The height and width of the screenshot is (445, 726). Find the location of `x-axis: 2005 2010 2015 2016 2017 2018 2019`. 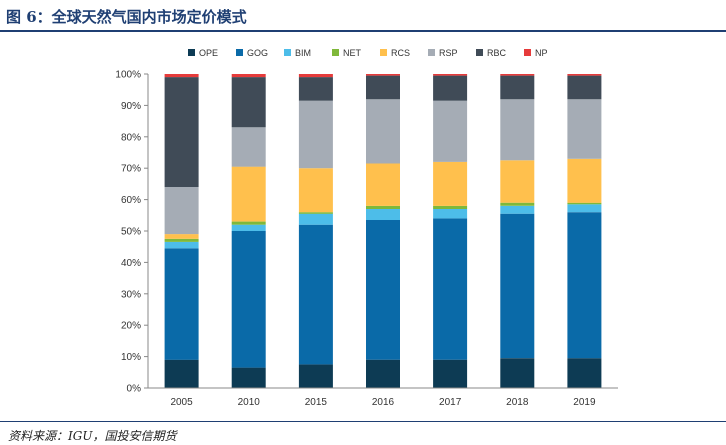

x-axis: 2005 2010 2015 2016 2017 2018 2019 is located at coordinates (383, 397).